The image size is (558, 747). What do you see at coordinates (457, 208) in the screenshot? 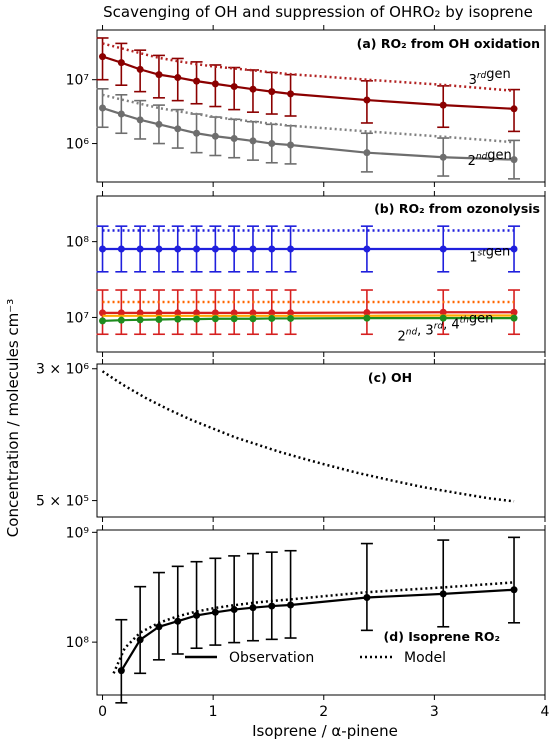
I see `panel-label: (b) RO₂ from ozonolysis` at bounding box center [457, 208].